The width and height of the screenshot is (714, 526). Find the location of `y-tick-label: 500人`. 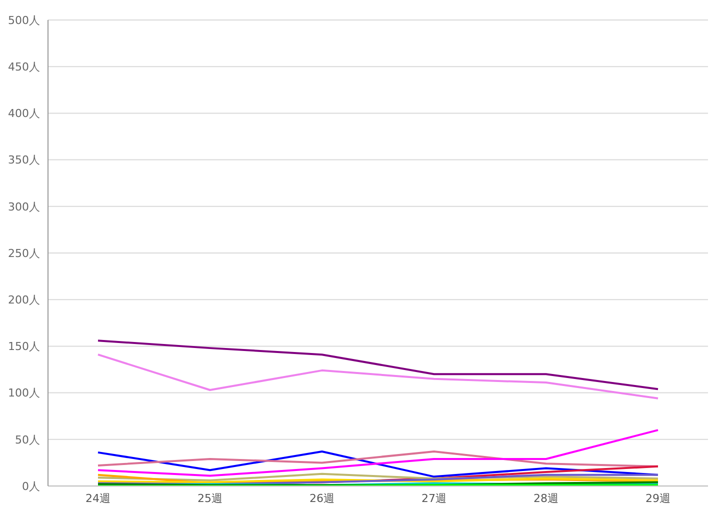

y-tick-label: 500人 is located at coordinates (24, 20).